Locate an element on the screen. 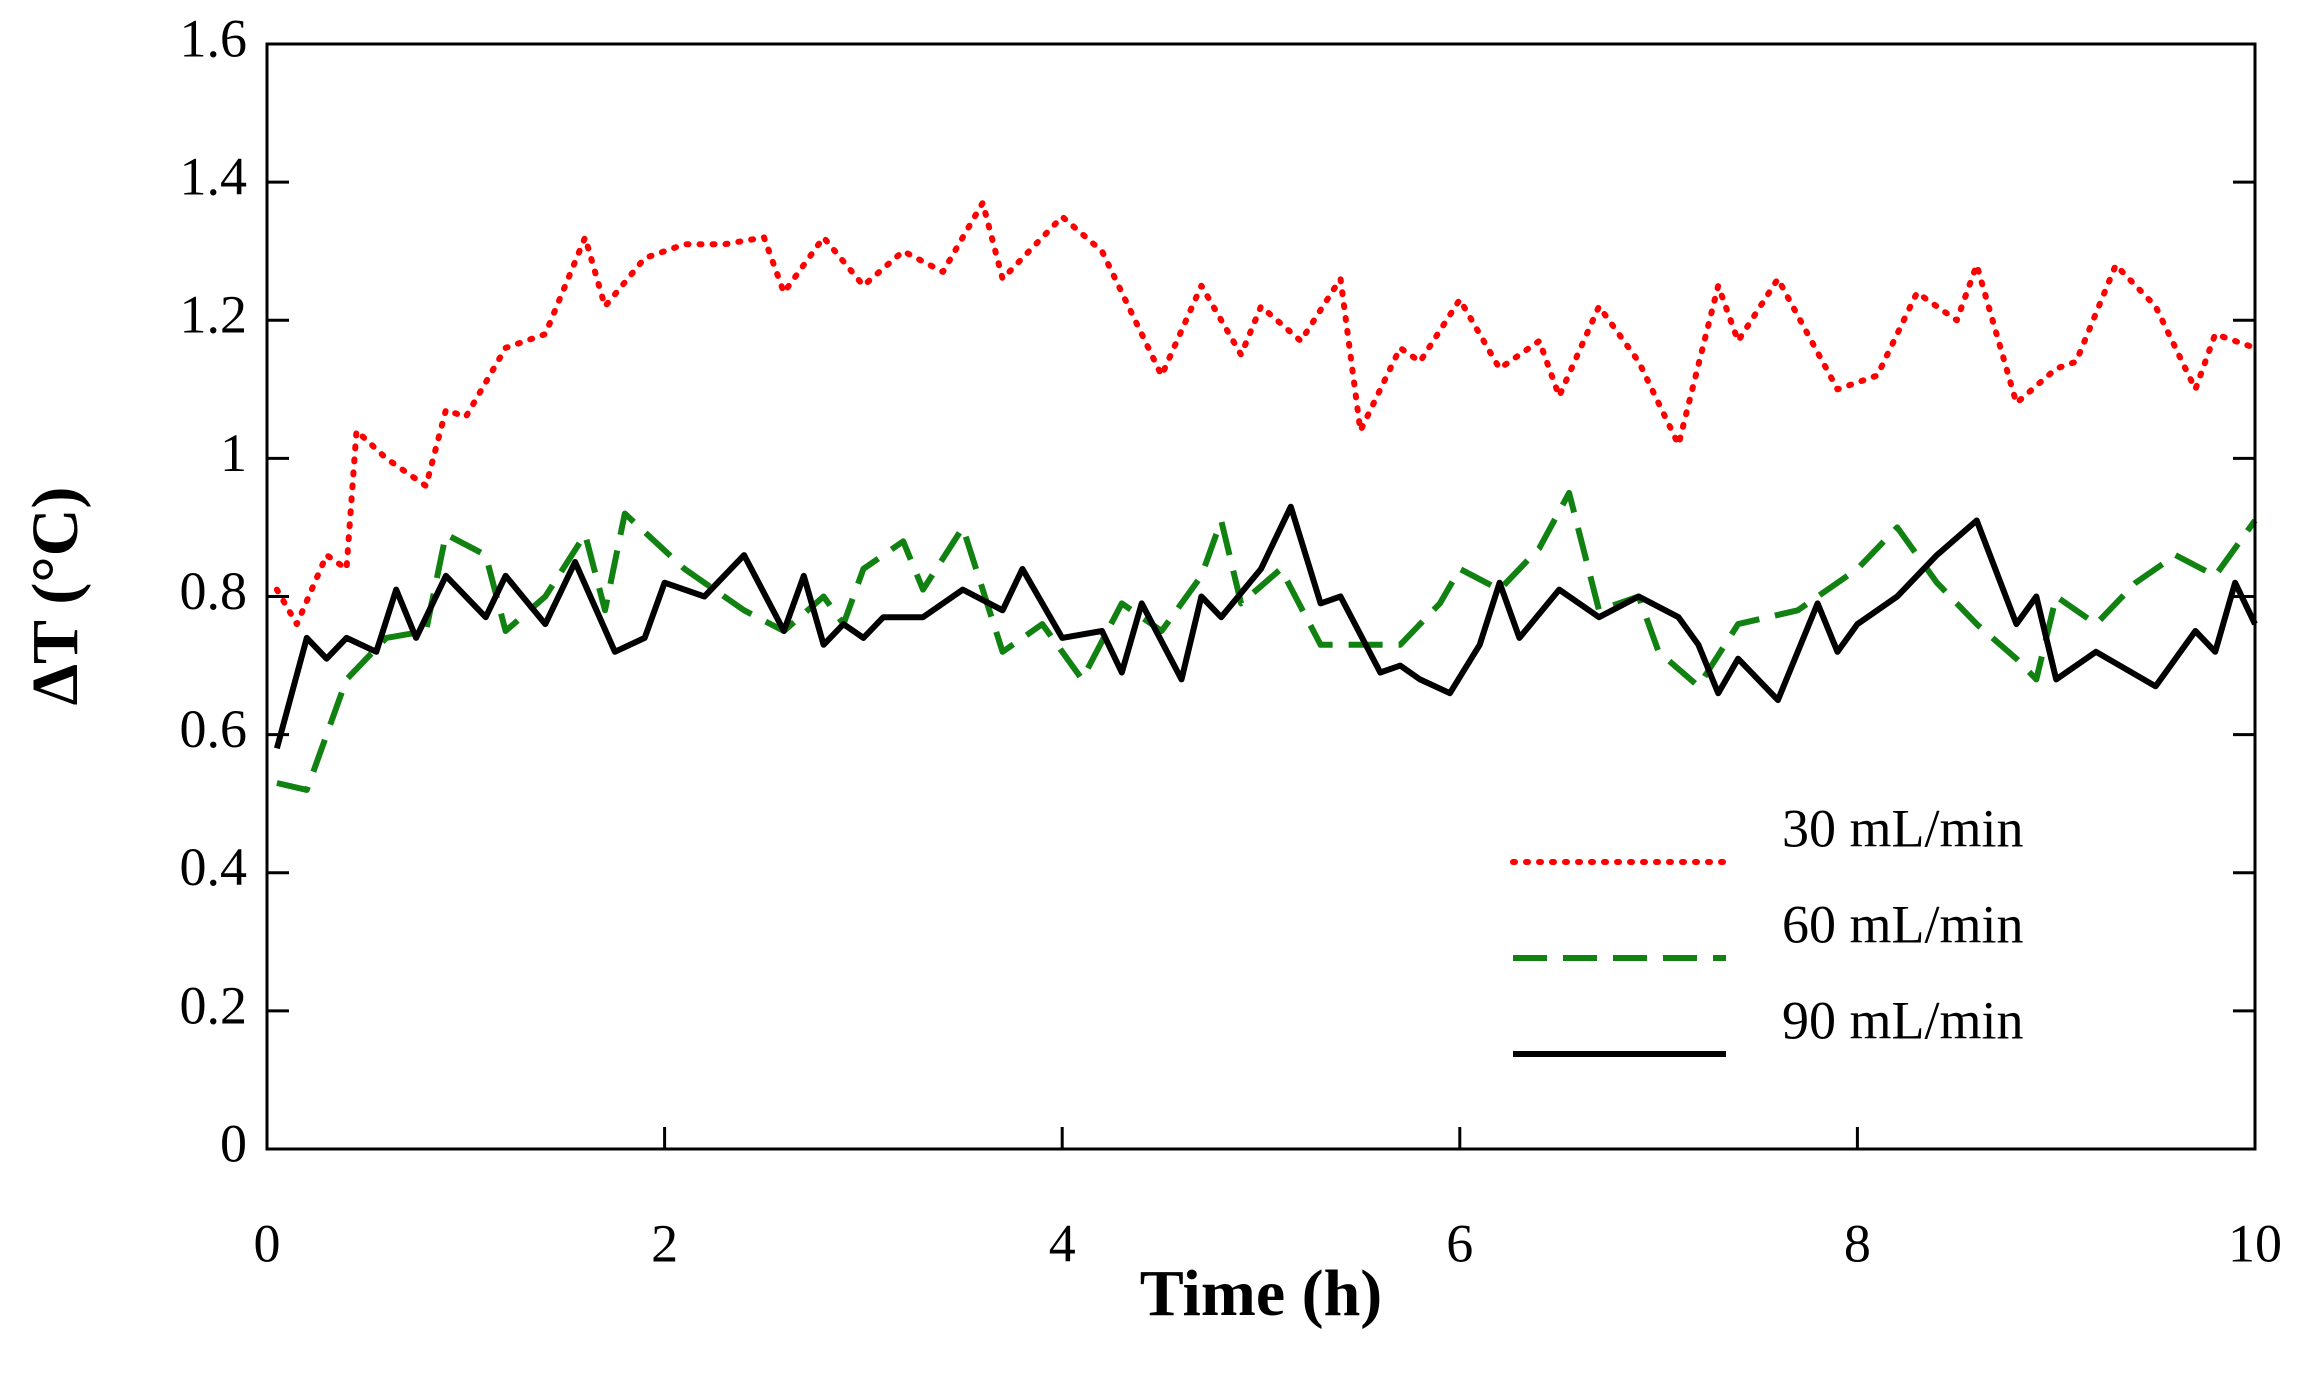 The height and width of the screenshot is (1390, 2299). x-tick-label: 6 is located at coordinates (1459, 1243).